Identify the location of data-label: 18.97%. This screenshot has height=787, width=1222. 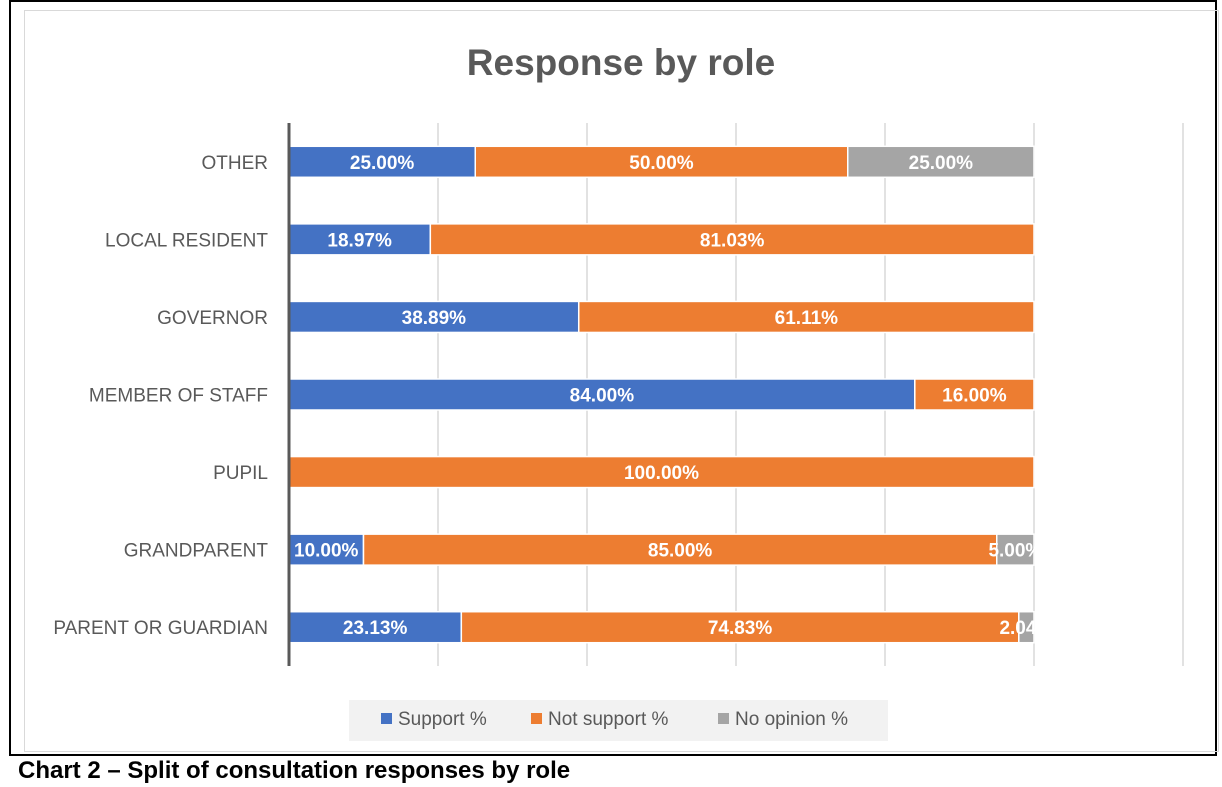
(359, 240).